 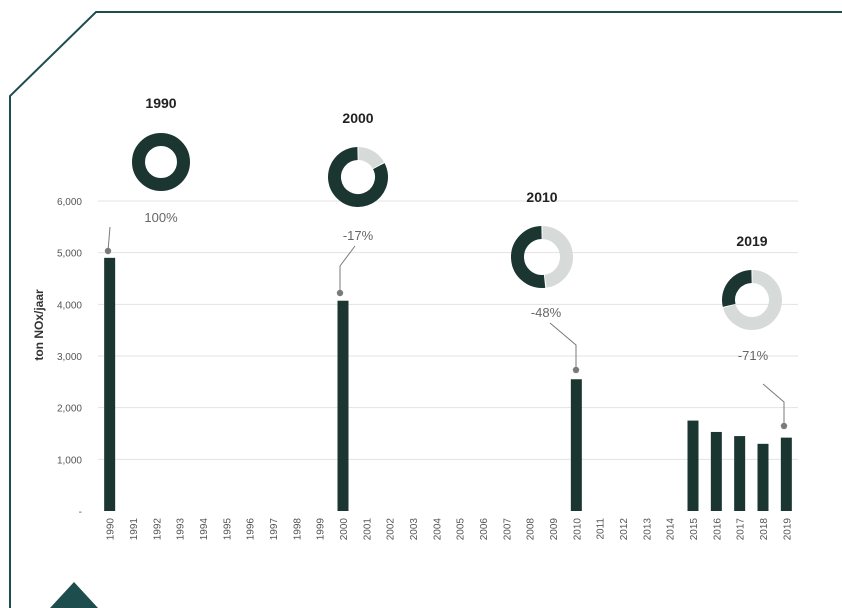 I want to click on triangle-icon, so click(x=74, y=595).